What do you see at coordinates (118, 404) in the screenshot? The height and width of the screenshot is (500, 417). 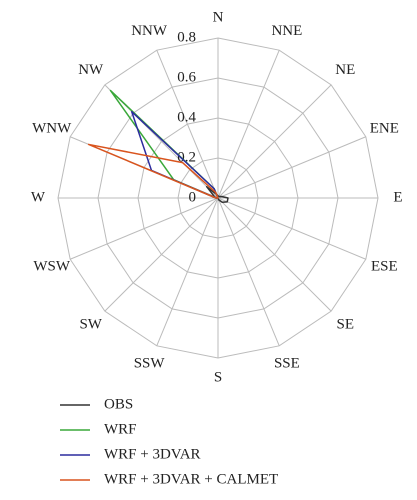 I see `legend-label: OBS` at bounding box center [118, 404].